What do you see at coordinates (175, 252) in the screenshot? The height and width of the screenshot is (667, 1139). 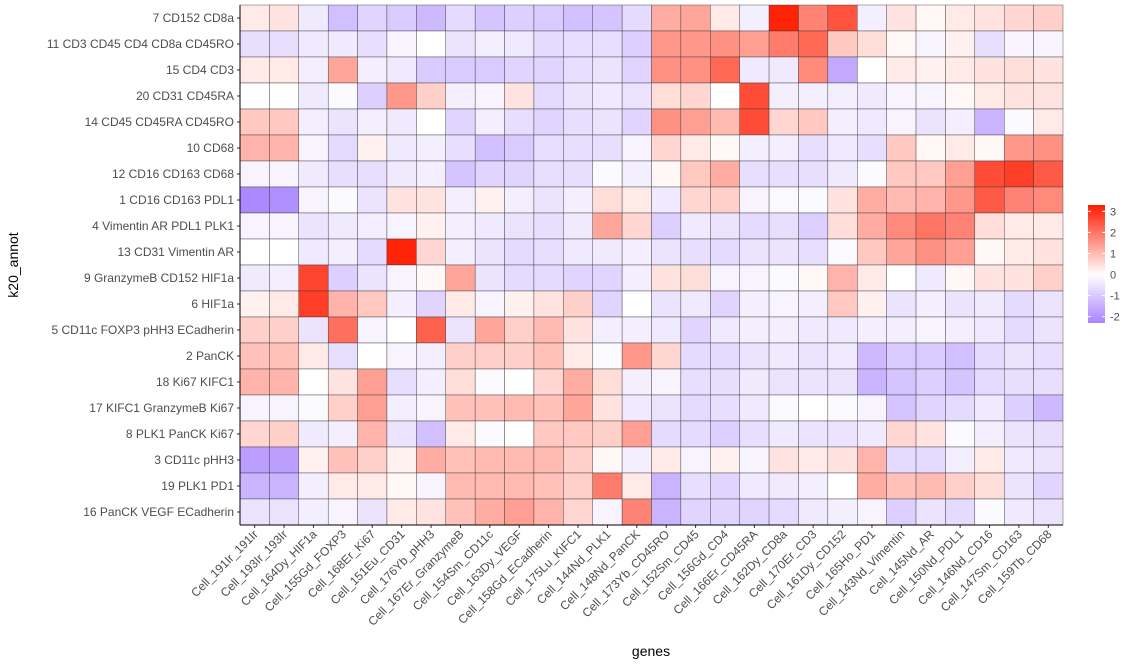 I see `y-tick-label: 13 CD31 Vimentin AR` at bounding box center [175, 252].